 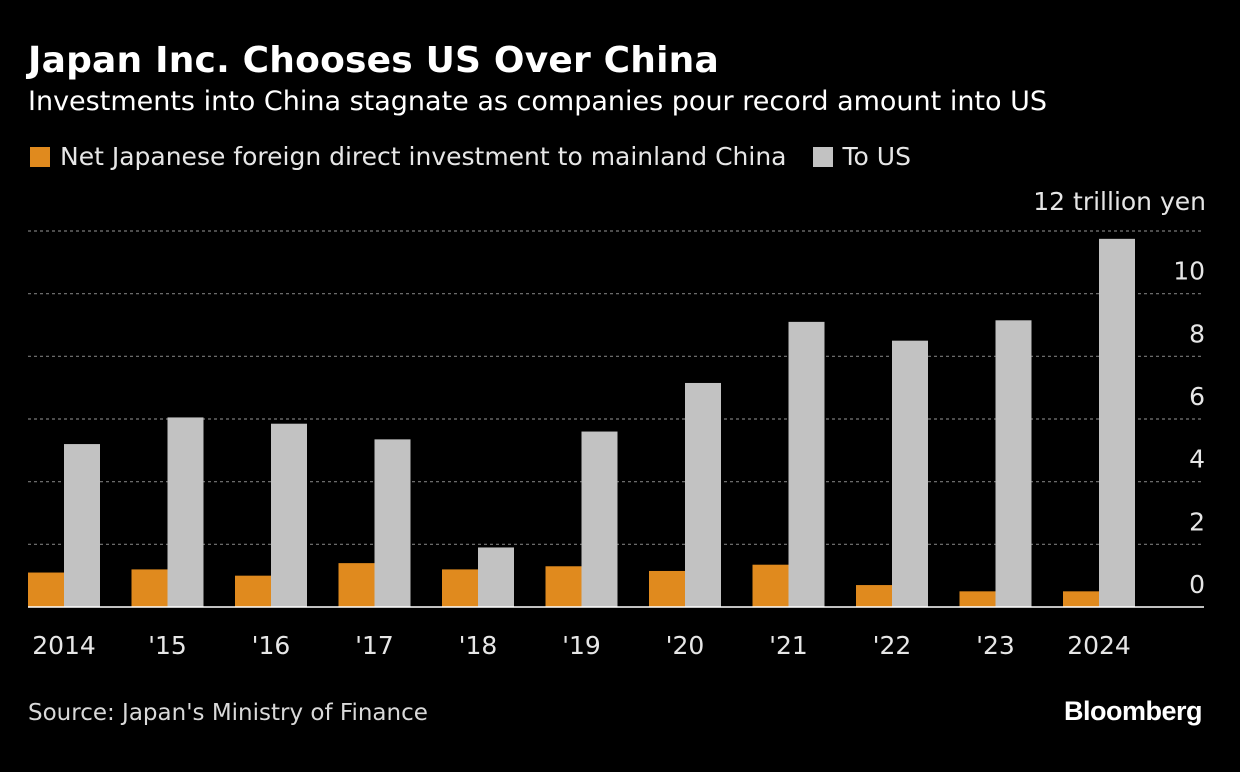 I want to click on x-tick-label: 2024, so click(x=1099, y=645).